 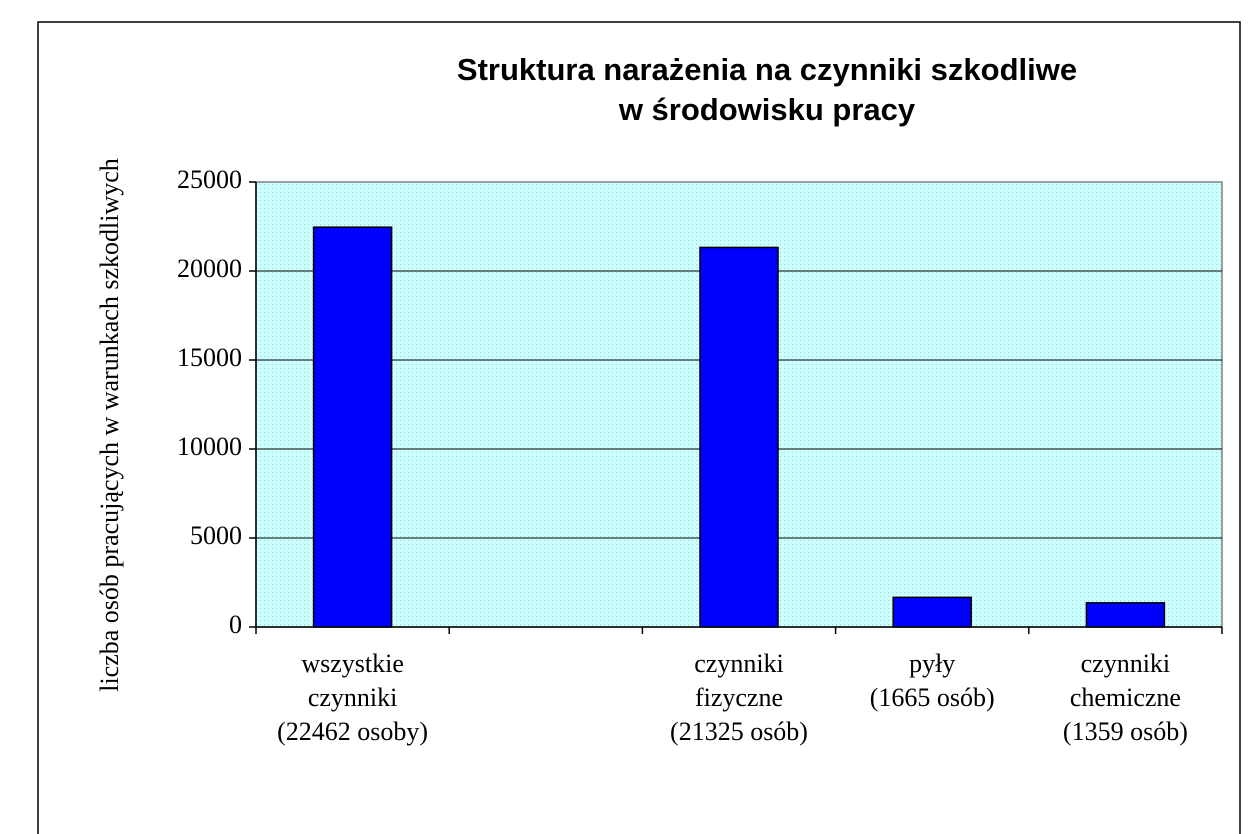 I want to click on x-tick-label: (22462 osoby), so click(x=352, y=731).